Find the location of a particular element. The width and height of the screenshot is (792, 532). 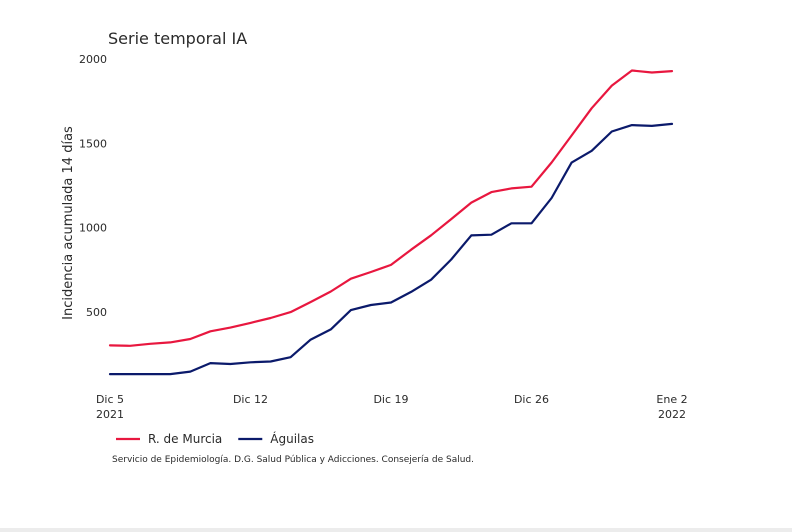

y-tick-label: 1000 is located at coordinates (93, 228).